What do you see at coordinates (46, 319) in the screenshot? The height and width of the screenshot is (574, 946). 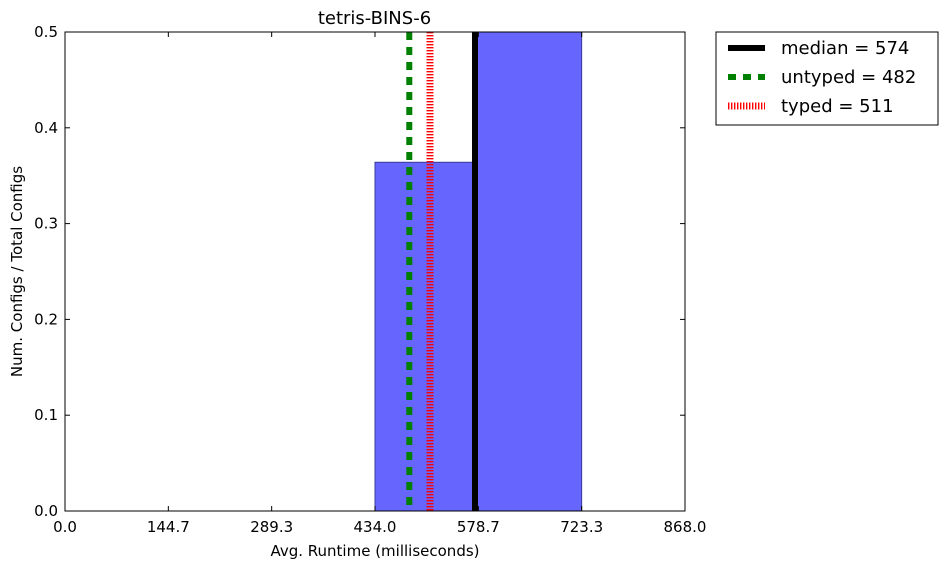 I see `y-tick-label: 0.2` at bounding box center [46, 319].